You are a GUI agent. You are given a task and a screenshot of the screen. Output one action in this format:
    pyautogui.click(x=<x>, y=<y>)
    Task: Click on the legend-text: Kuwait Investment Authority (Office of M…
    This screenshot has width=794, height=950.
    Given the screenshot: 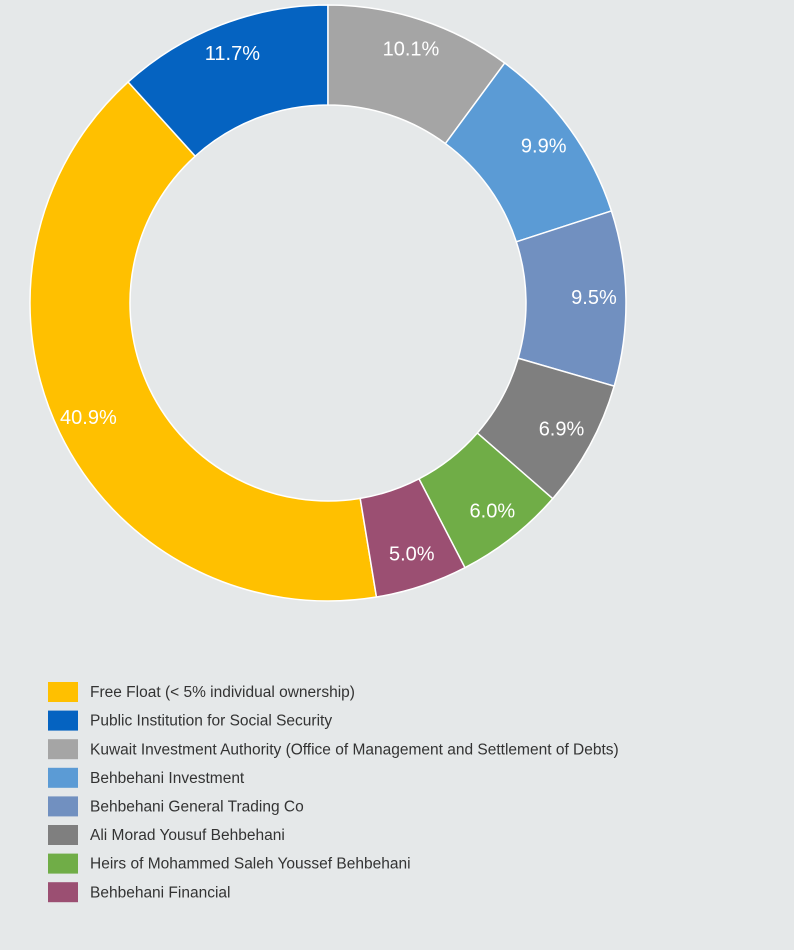 What is the action you would take?
    pyautogui.click(x=354, y=749)
    